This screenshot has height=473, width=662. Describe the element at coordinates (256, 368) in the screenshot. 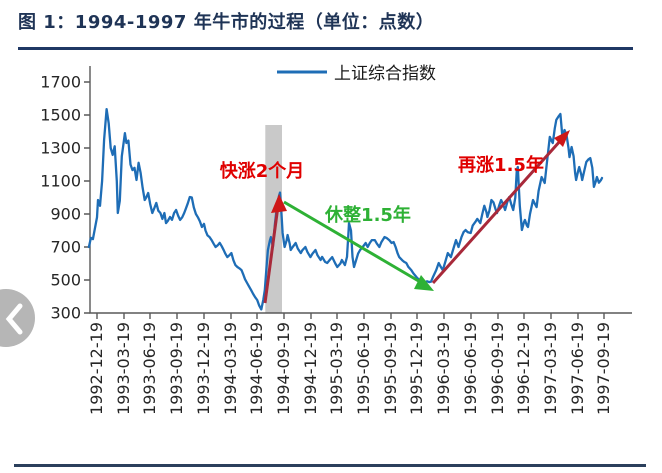

I see `x-tick-label: 1994-06-19` at that location.